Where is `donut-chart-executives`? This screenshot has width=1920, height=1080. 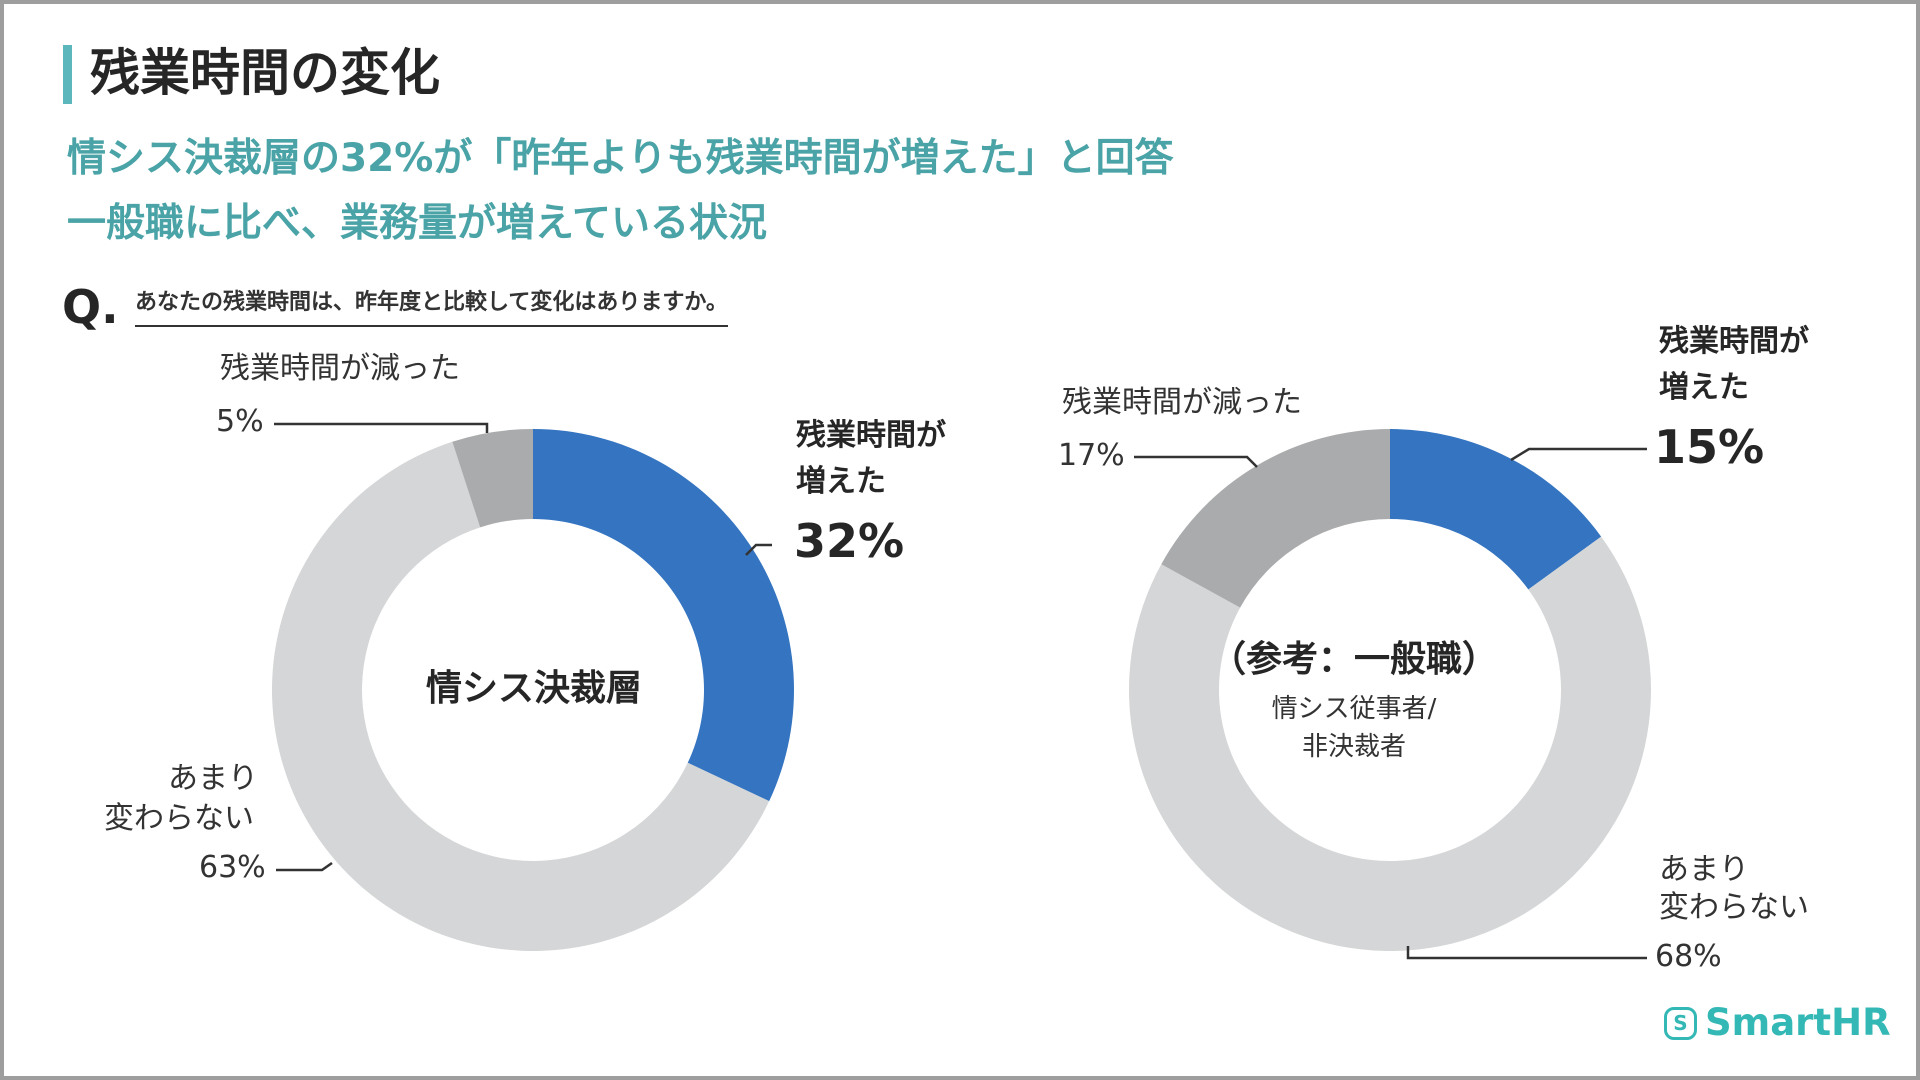 donut-chart-executives is located at coordinates (532, 690).